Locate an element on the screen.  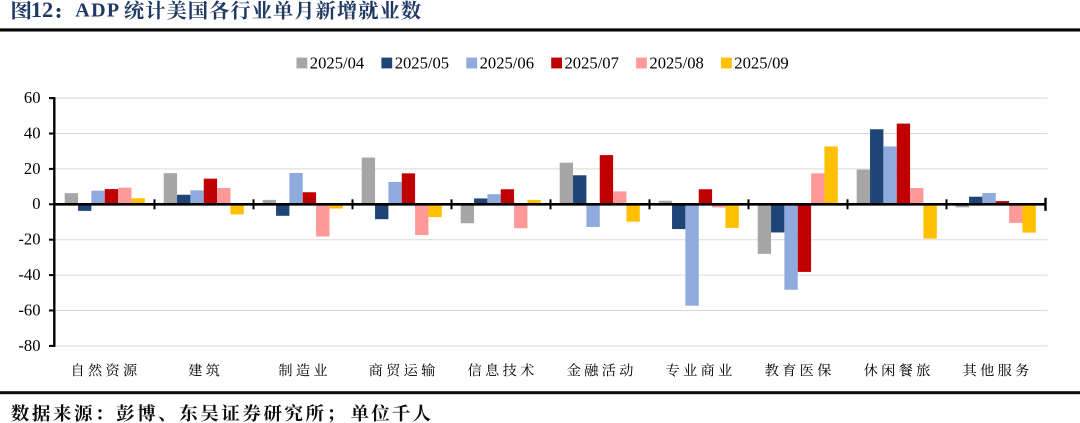
svg-text: 40 is located at coordinates (32, 132).